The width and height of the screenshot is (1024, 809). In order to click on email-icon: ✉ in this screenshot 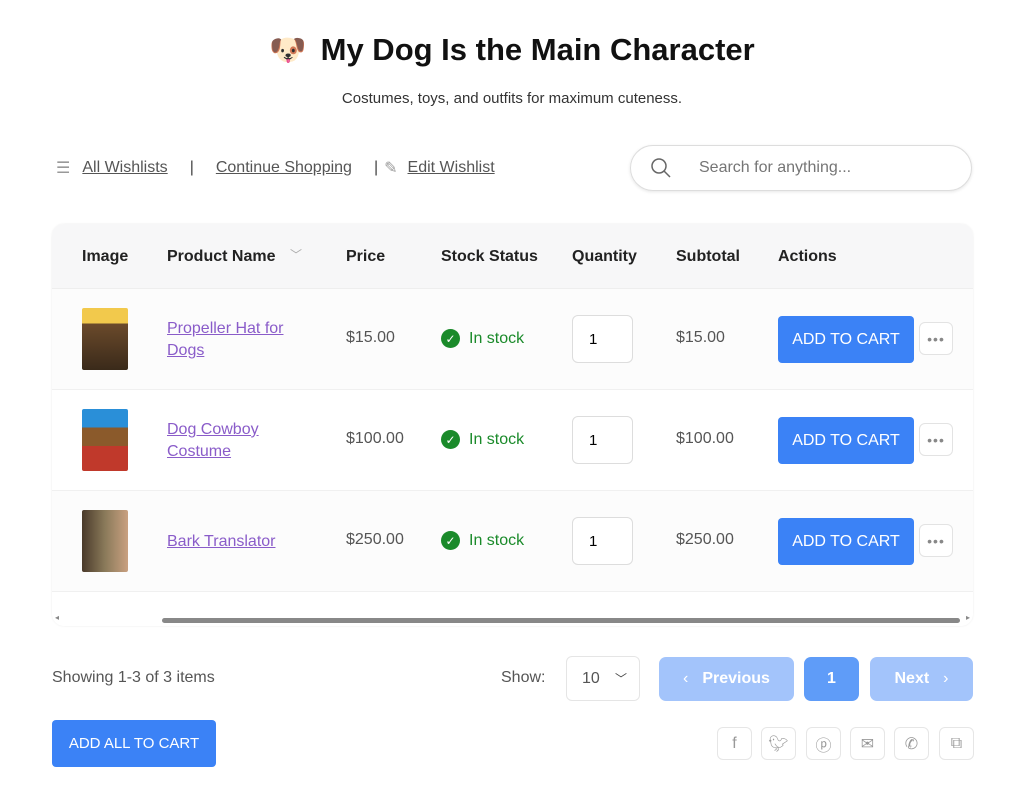, I will do `click(867, 743)`.